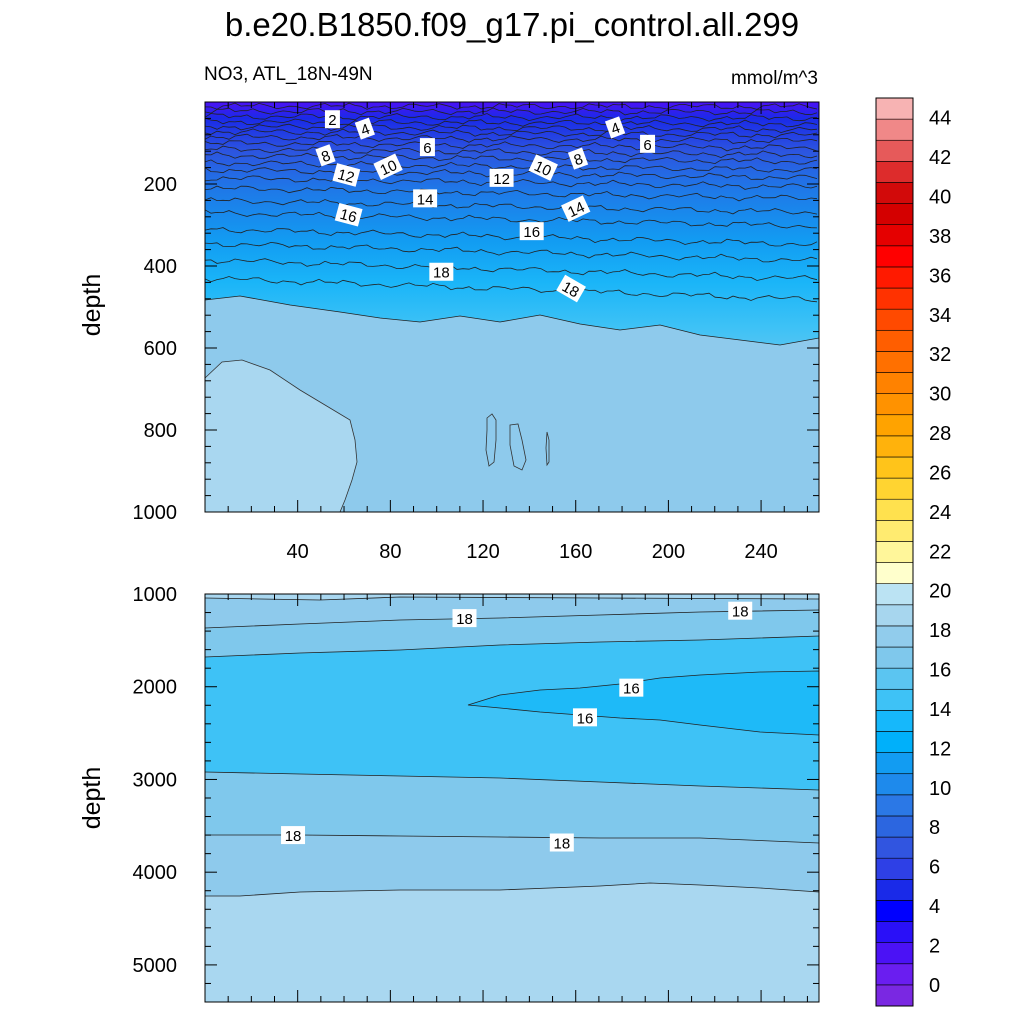 The height and width of the screenshot is (1024, 1024). Describe the element at coordinates (934, 946) in the screenshot. I see `colorbar-tick-label: 2` at that location.